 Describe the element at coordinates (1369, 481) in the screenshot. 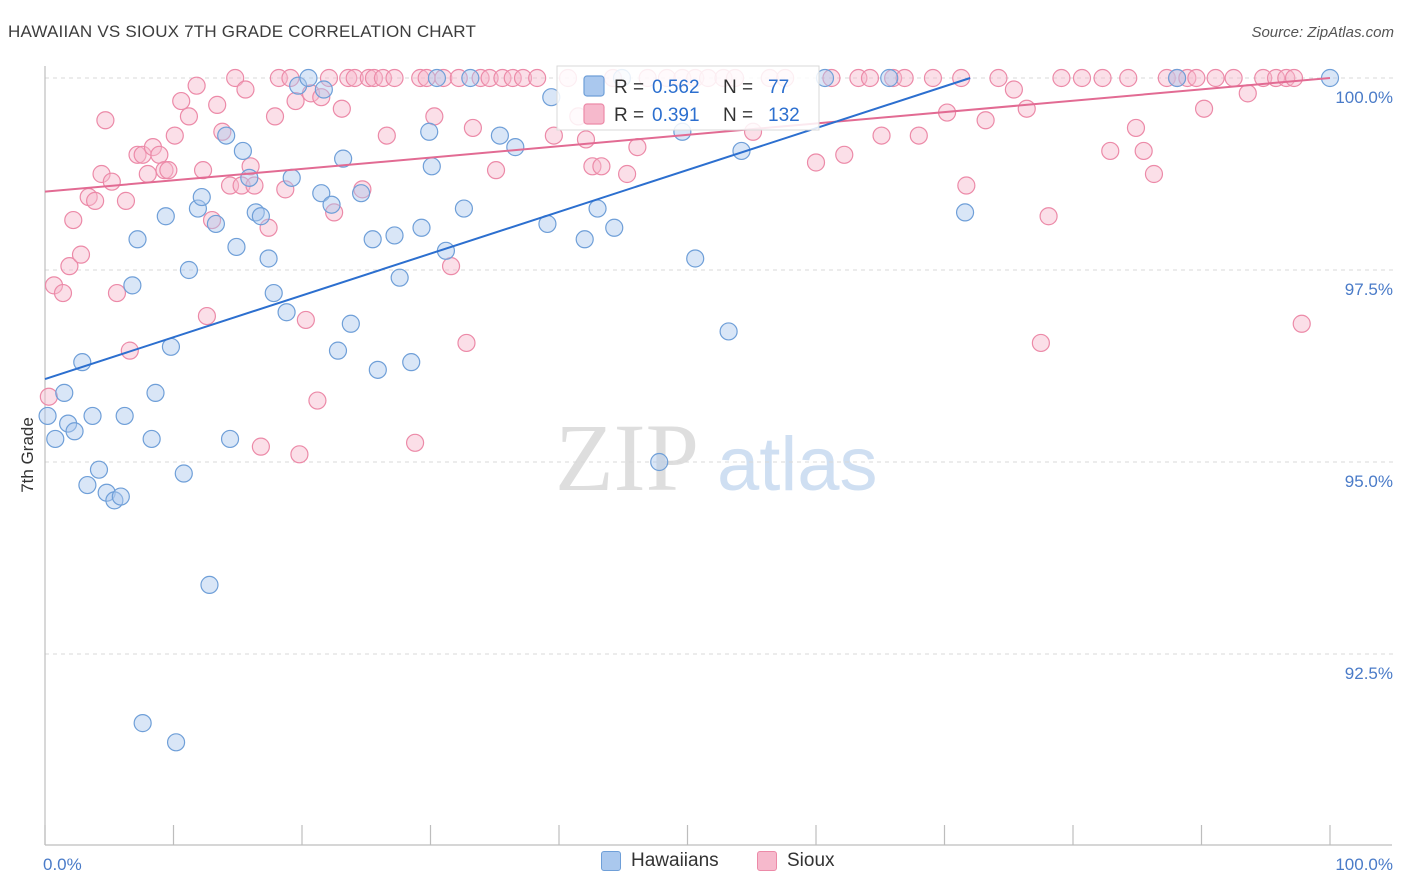

I see `y-tick-label: 95.0%` at that location.